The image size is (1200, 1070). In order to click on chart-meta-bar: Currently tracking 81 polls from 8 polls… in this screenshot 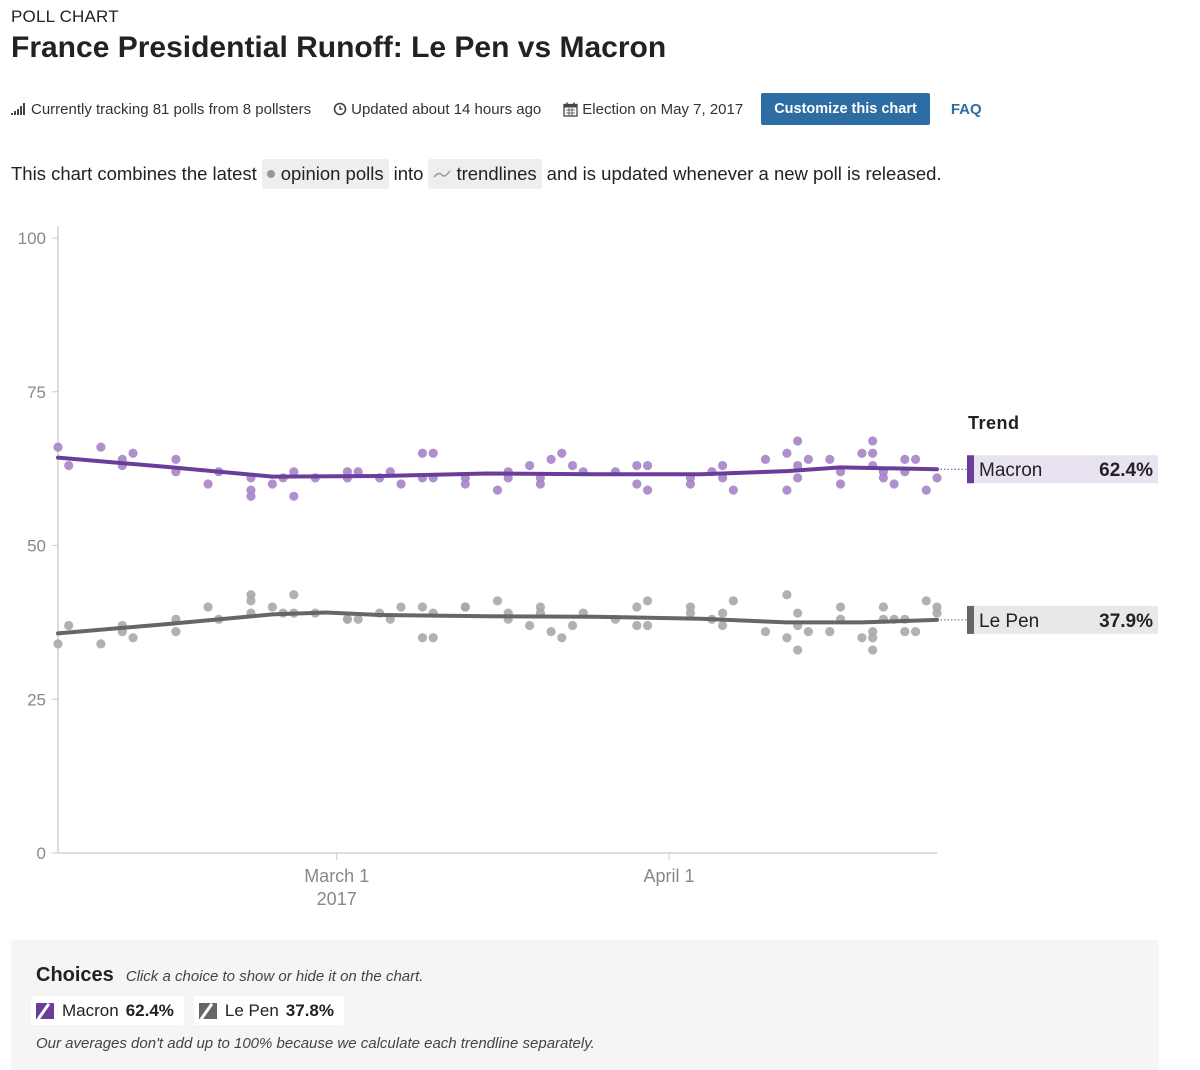, I will do `click(496, 109)`.